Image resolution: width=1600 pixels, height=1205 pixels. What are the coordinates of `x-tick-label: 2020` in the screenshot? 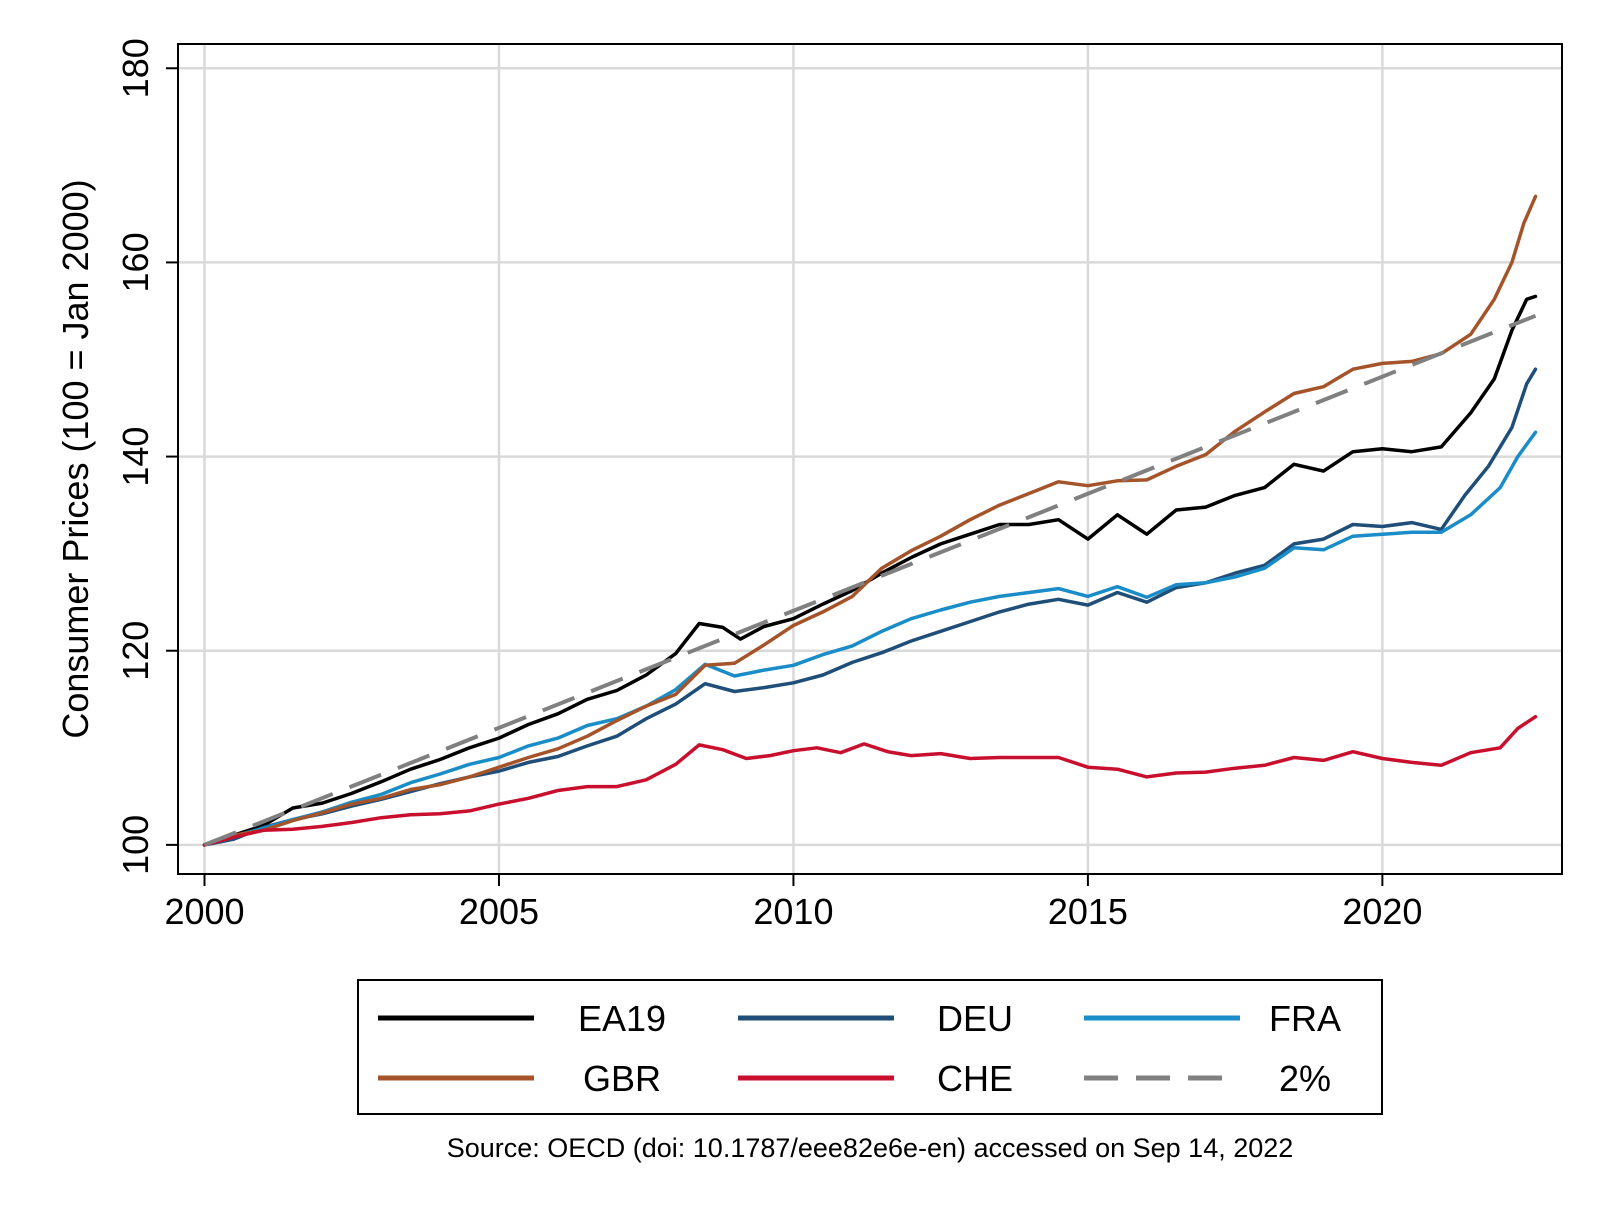 It's located at (1382, 911).